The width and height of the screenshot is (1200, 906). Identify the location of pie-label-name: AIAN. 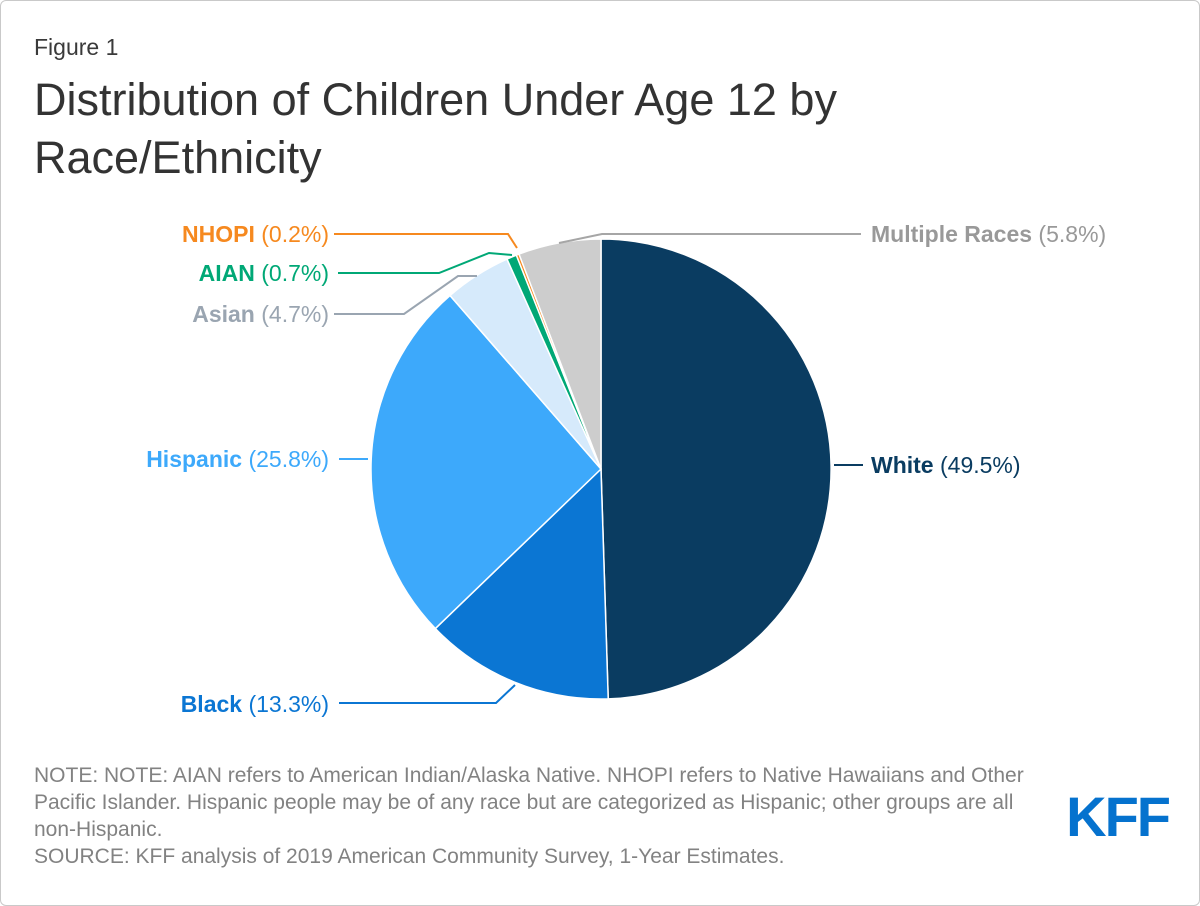
(226, 273).